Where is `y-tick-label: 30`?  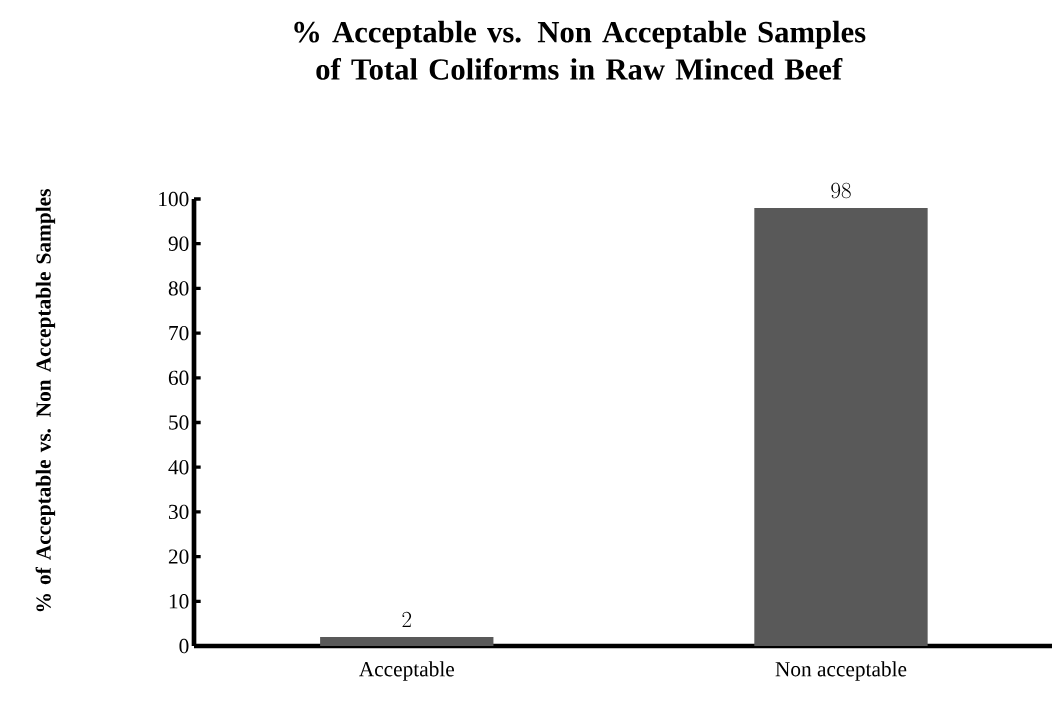
y-tick-label: 30 is located at coordinates (178, 512).